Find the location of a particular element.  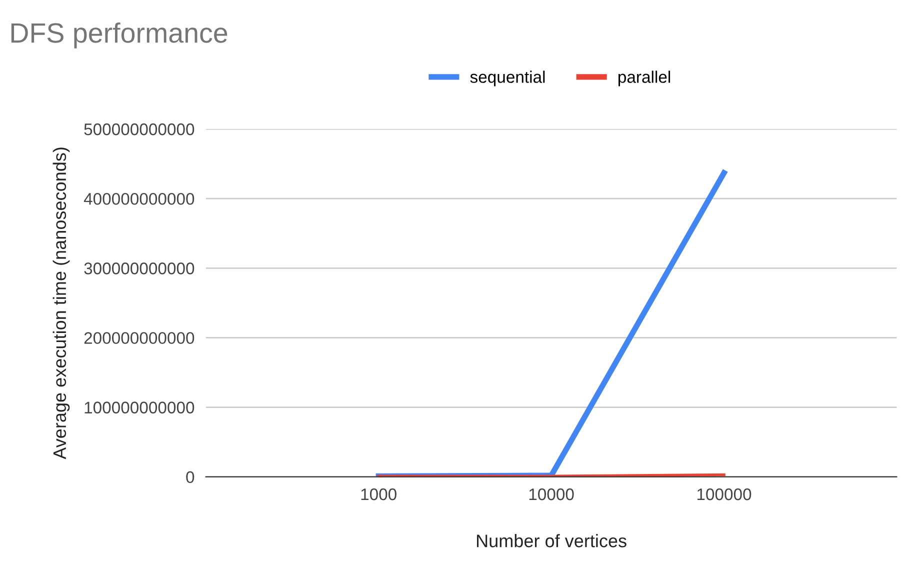

legend-label: sequential is located at coordinates (507, 78).